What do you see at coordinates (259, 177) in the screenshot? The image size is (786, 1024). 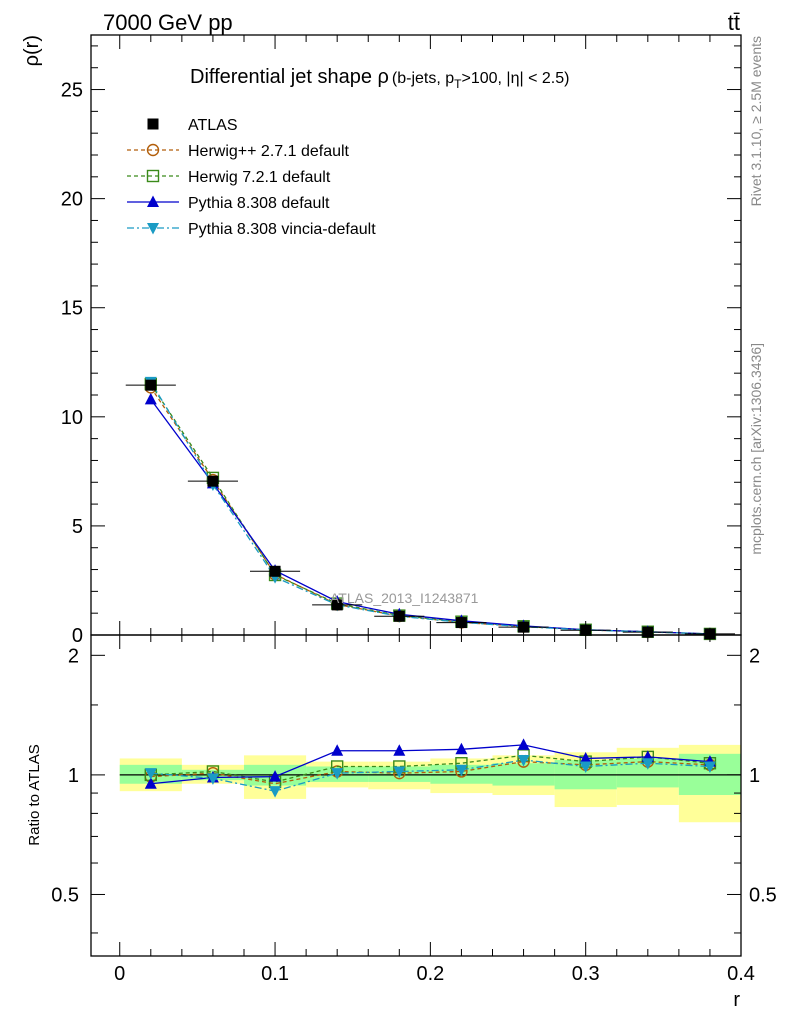 I see `legend-label: Herwig 7.2.1 default` at bounding box center [259, 177].